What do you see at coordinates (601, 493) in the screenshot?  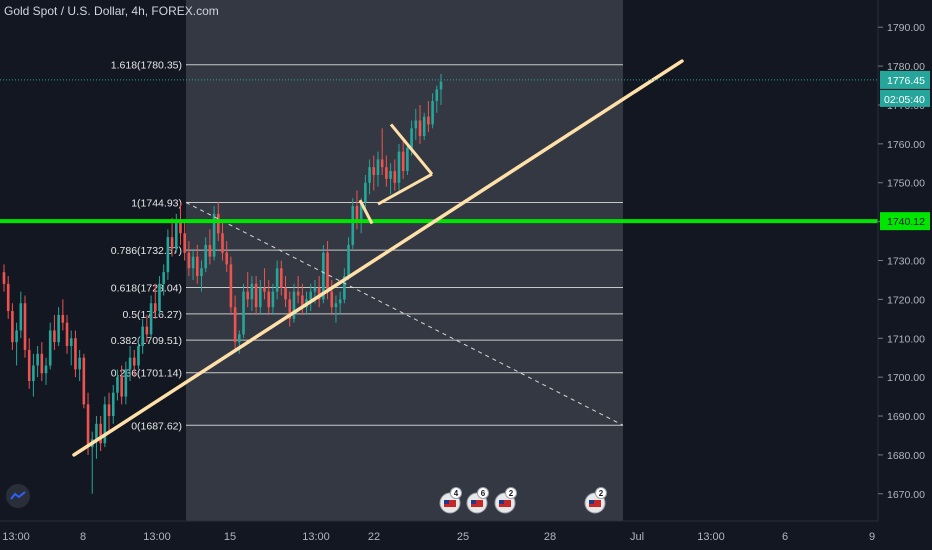 I see `event-count: 2` at bounding box center [601, 493].